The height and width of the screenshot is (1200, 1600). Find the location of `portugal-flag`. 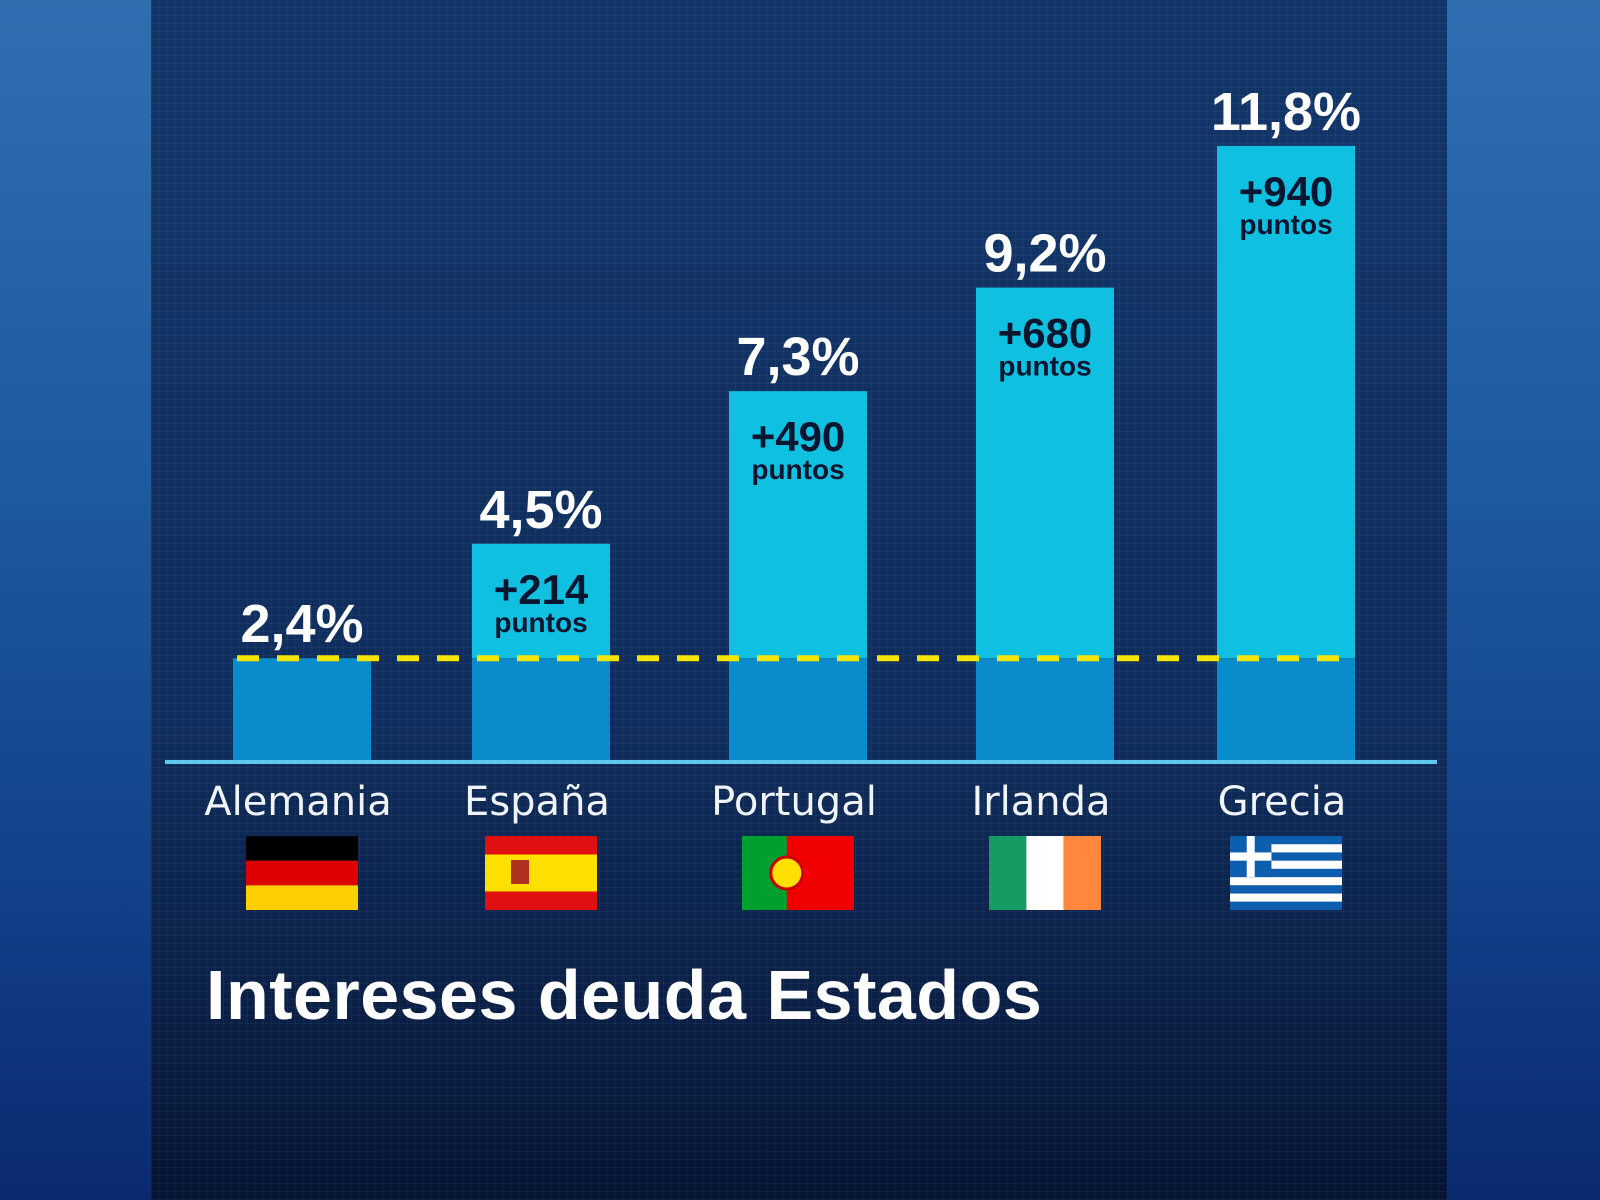

portugal-flag is located at coordinates (798, 873).